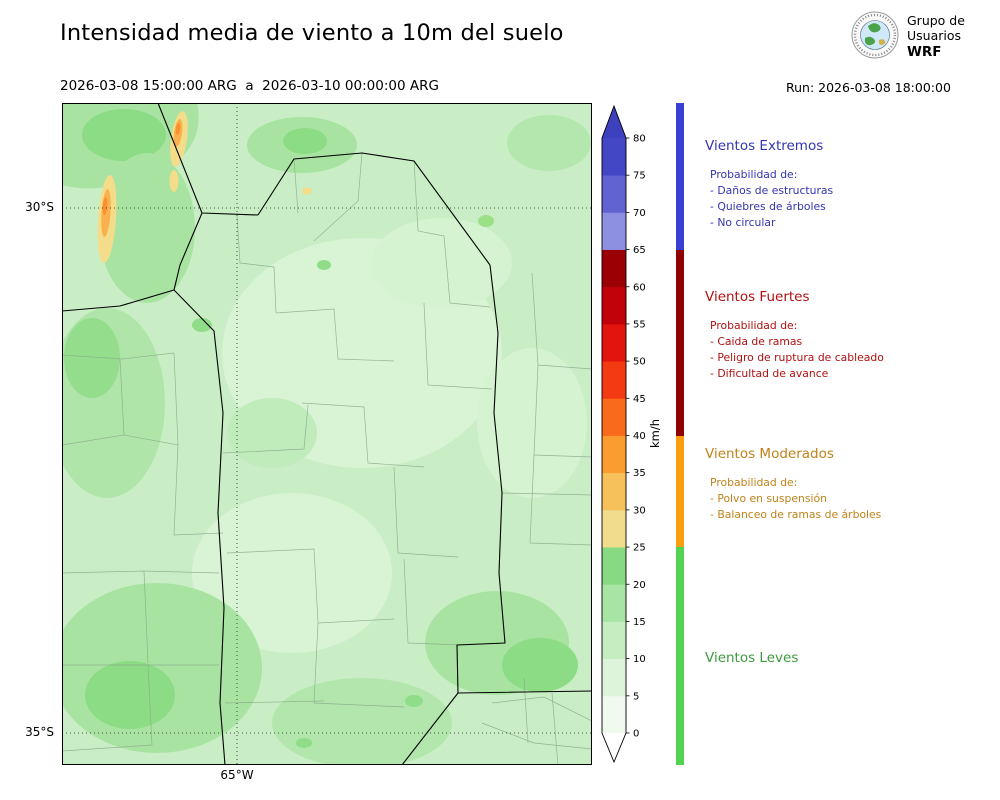 The height and width of the screenshot is (800, 1000). What do you see at coordinates (639, 213) in the screenshot?
I see `colorbar-tick-label: 70` at bounding box center [639, 213].